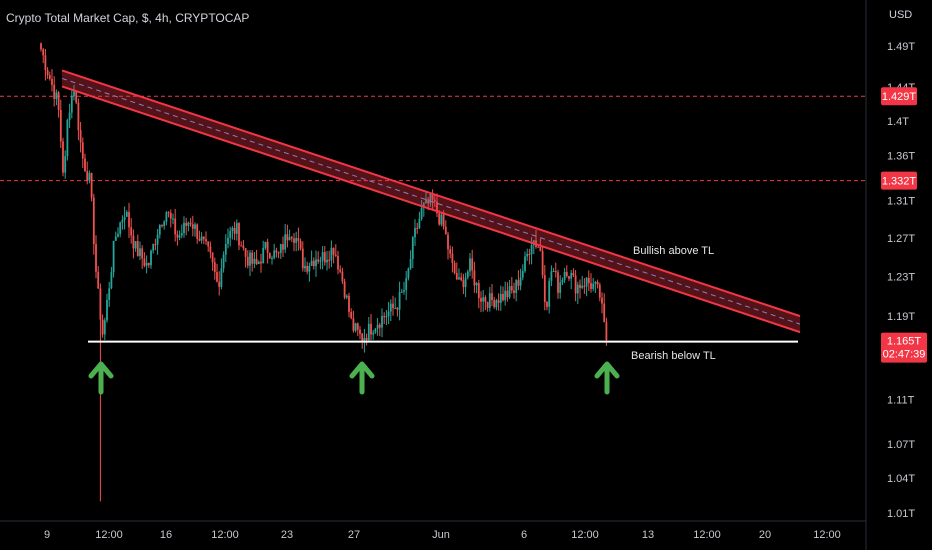 Image resolution: width=932 pixels, height=550 pixels. Describe the element at coordinates (673, 251) in the screenshot. I see `bullish-annotation: Bullish above TL` at that location.